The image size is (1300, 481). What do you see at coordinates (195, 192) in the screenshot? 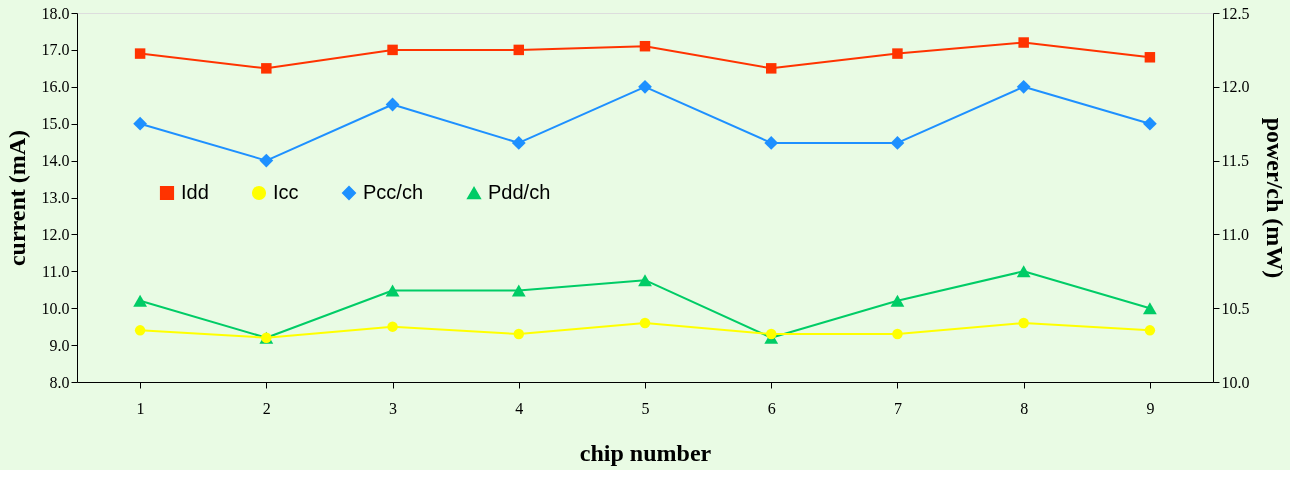
I see `legend-label: Idd` at bounding box center [195, 192].